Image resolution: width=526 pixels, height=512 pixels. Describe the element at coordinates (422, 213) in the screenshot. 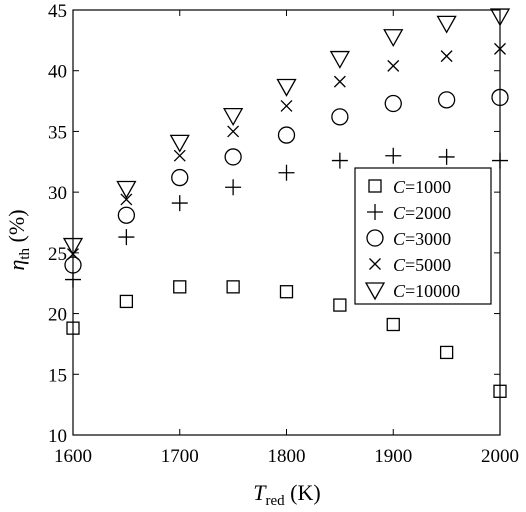

I see `legend-label-2000: C=2000` at that location.